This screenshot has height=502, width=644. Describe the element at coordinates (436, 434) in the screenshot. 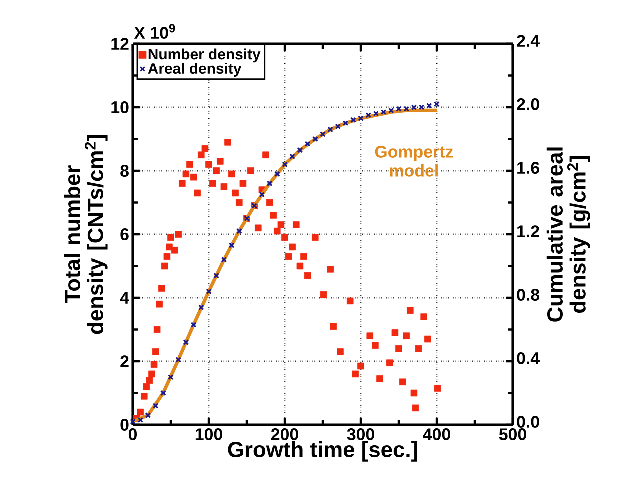

I see `x-tick-label: 400` at that location.